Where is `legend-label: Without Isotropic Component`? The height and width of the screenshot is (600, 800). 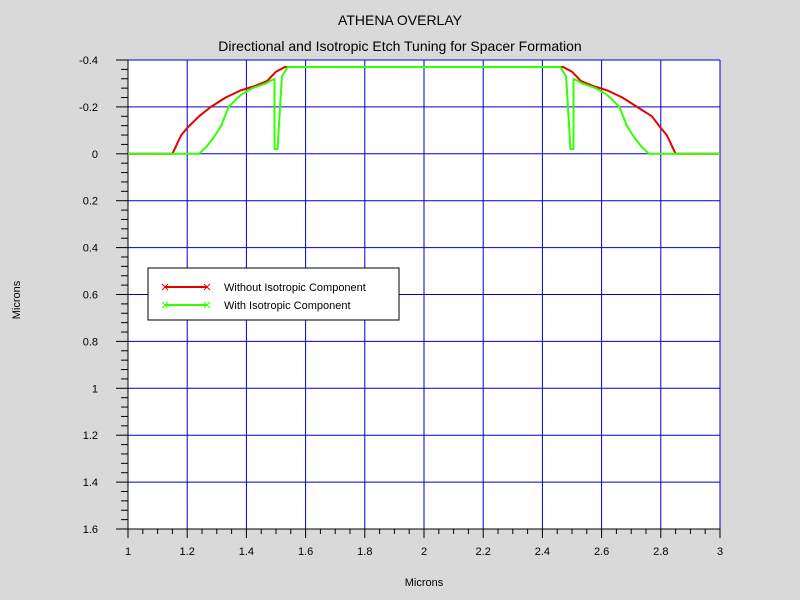 legend-label: Without Isotropic Component is located at coordinates (295, 288).